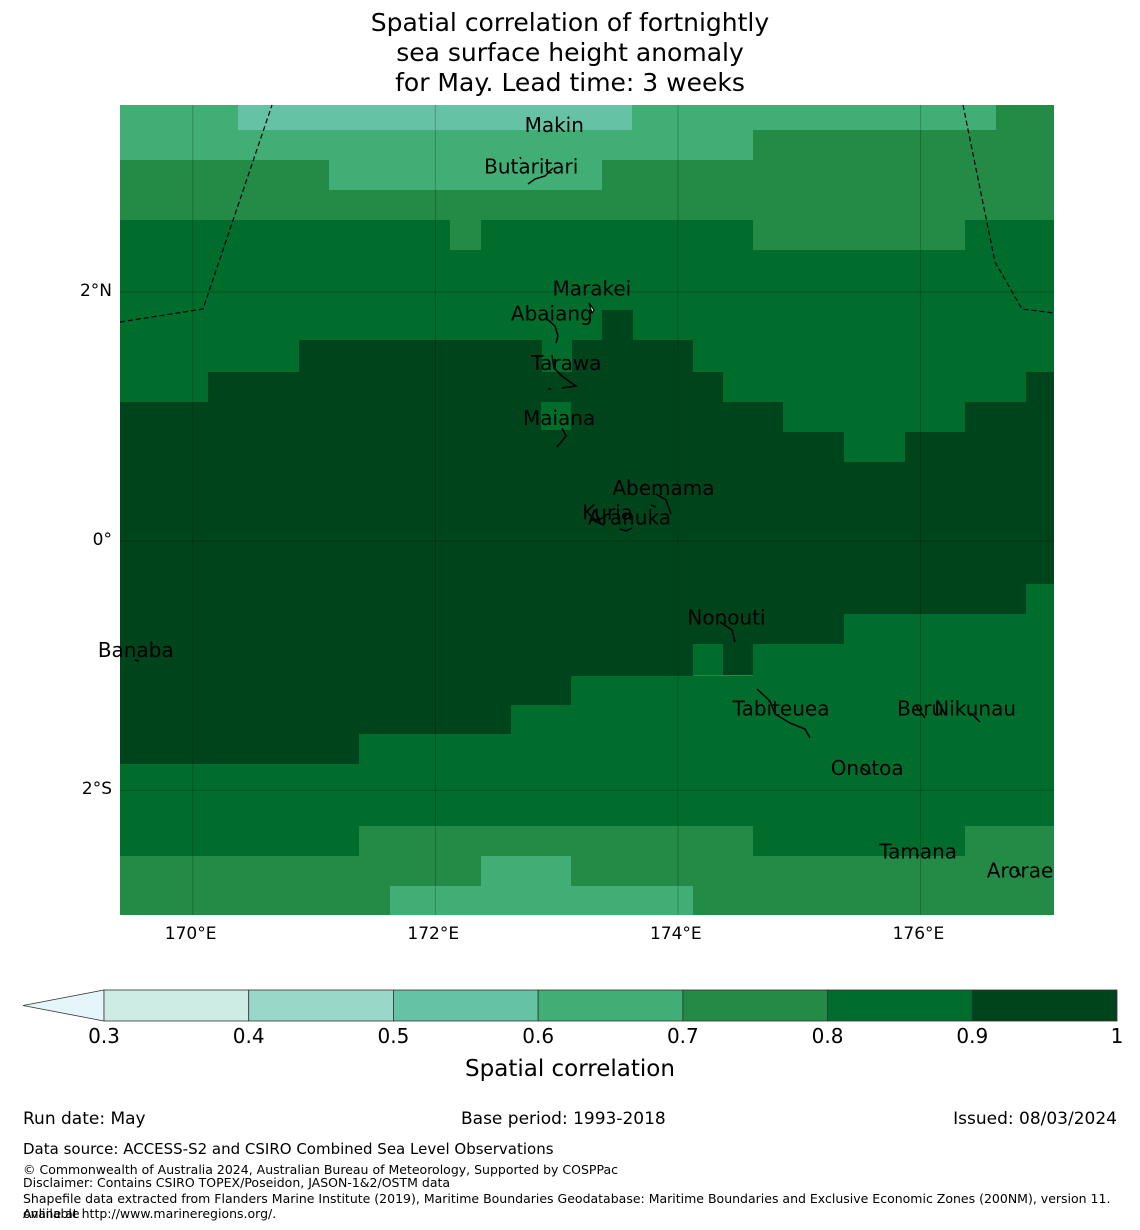 The image size is (1140, 1230). I want to click on title-line-1: Spatial correlation of fortnightly, so click(570, 22).